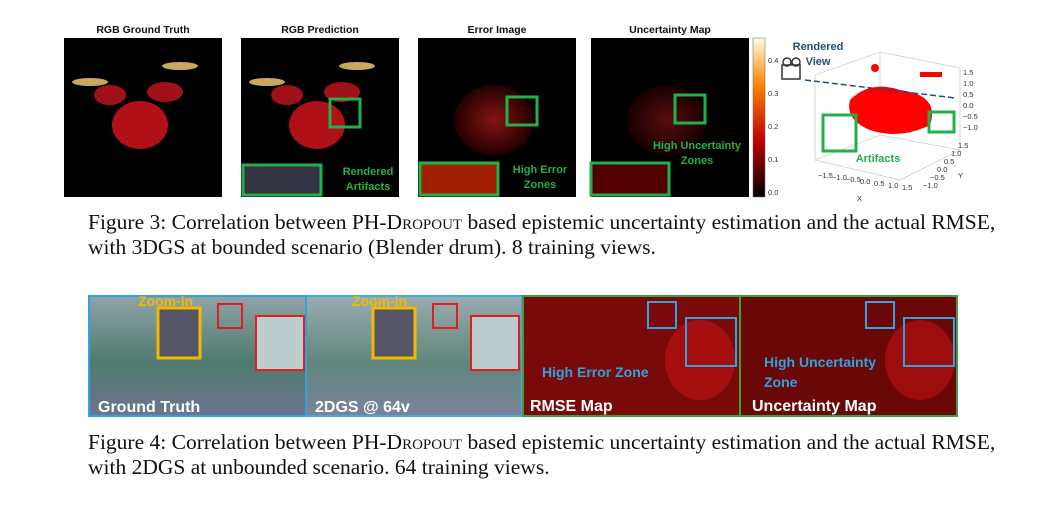 Image resolution: width=1053 pixels, height=508 pixels. Describe the element at coordinates (879, 183) in the screenshot. I see `x-tick: 0.5` at that location.